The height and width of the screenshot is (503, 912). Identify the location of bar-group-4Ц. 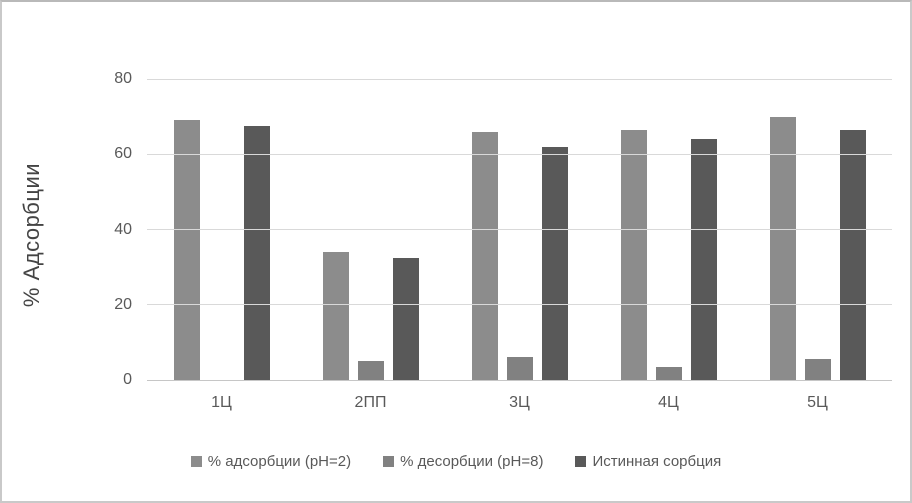
(668, 229).